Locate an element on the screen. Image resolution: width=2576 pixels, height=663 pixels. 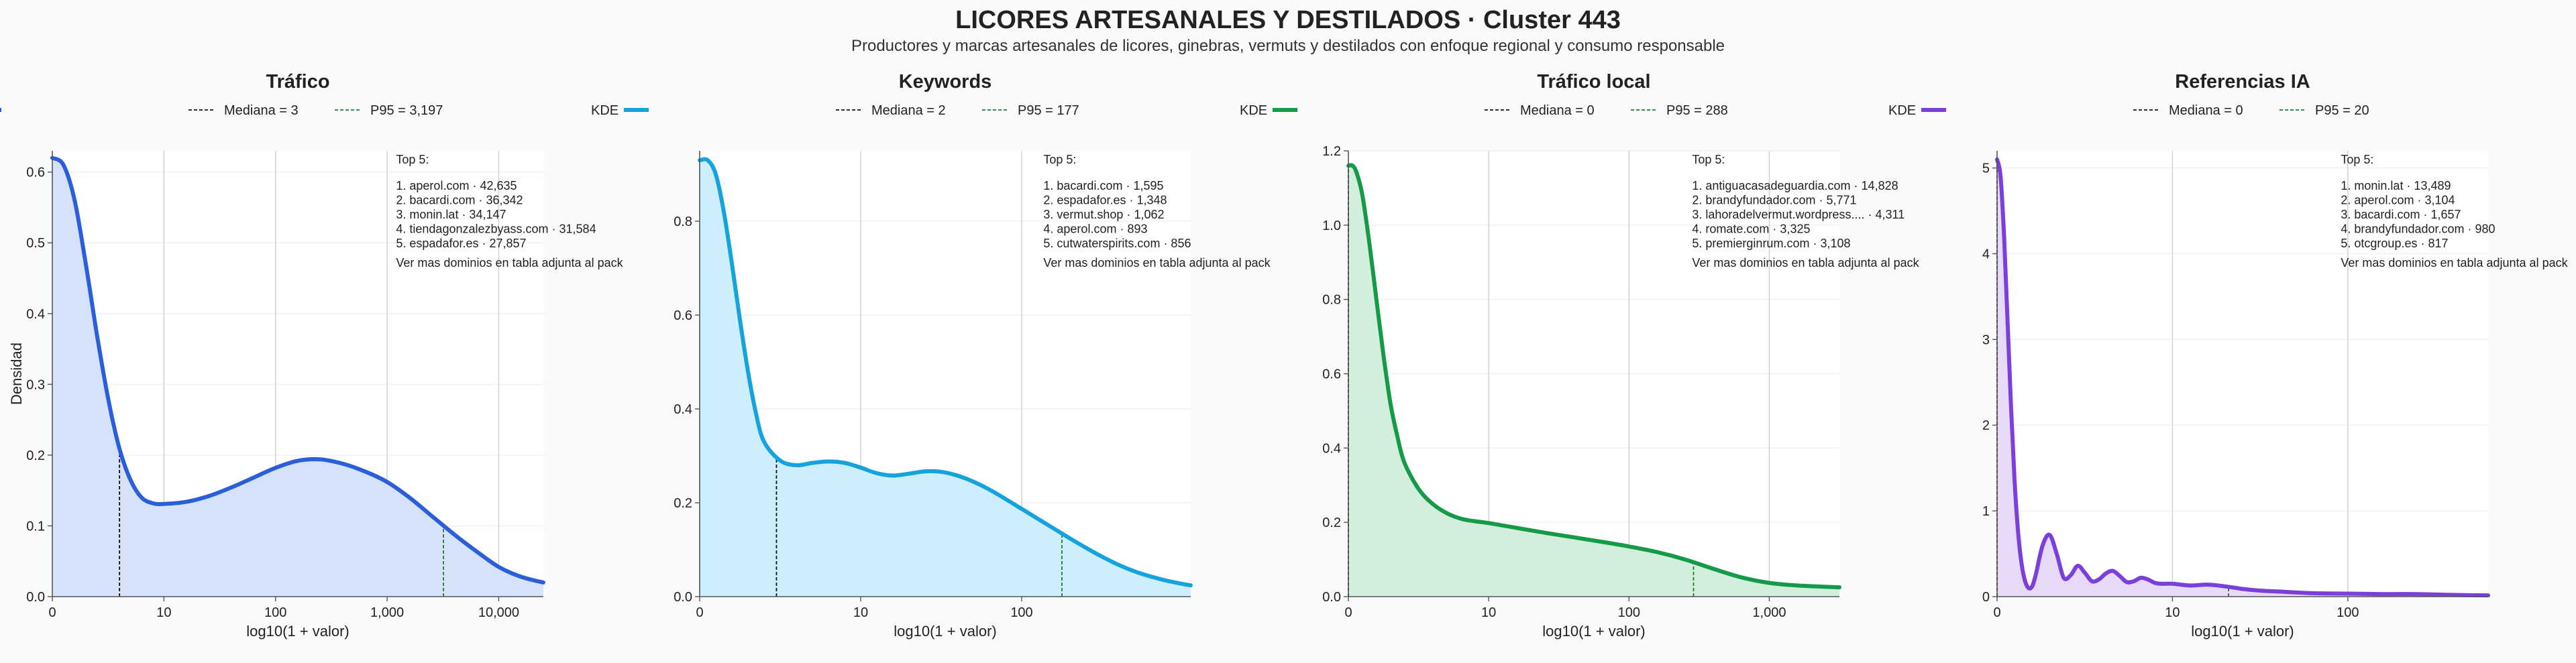
panel-title: Tráfico local is located at coordinates (1593, 82).